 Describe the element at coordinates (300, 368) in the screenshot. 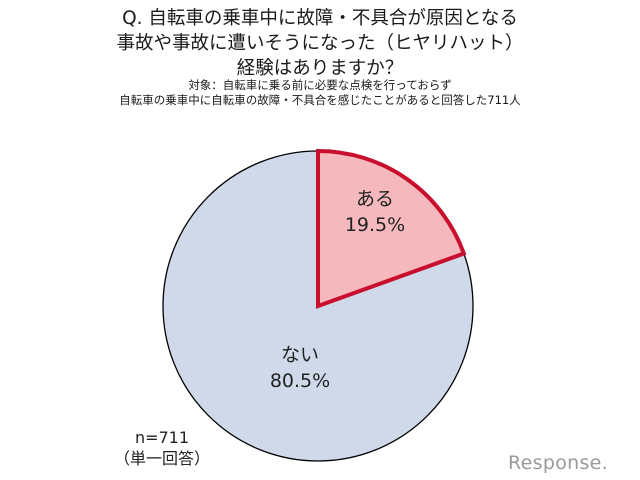

I see `slice-label-no: ない 80.5%` at that location.